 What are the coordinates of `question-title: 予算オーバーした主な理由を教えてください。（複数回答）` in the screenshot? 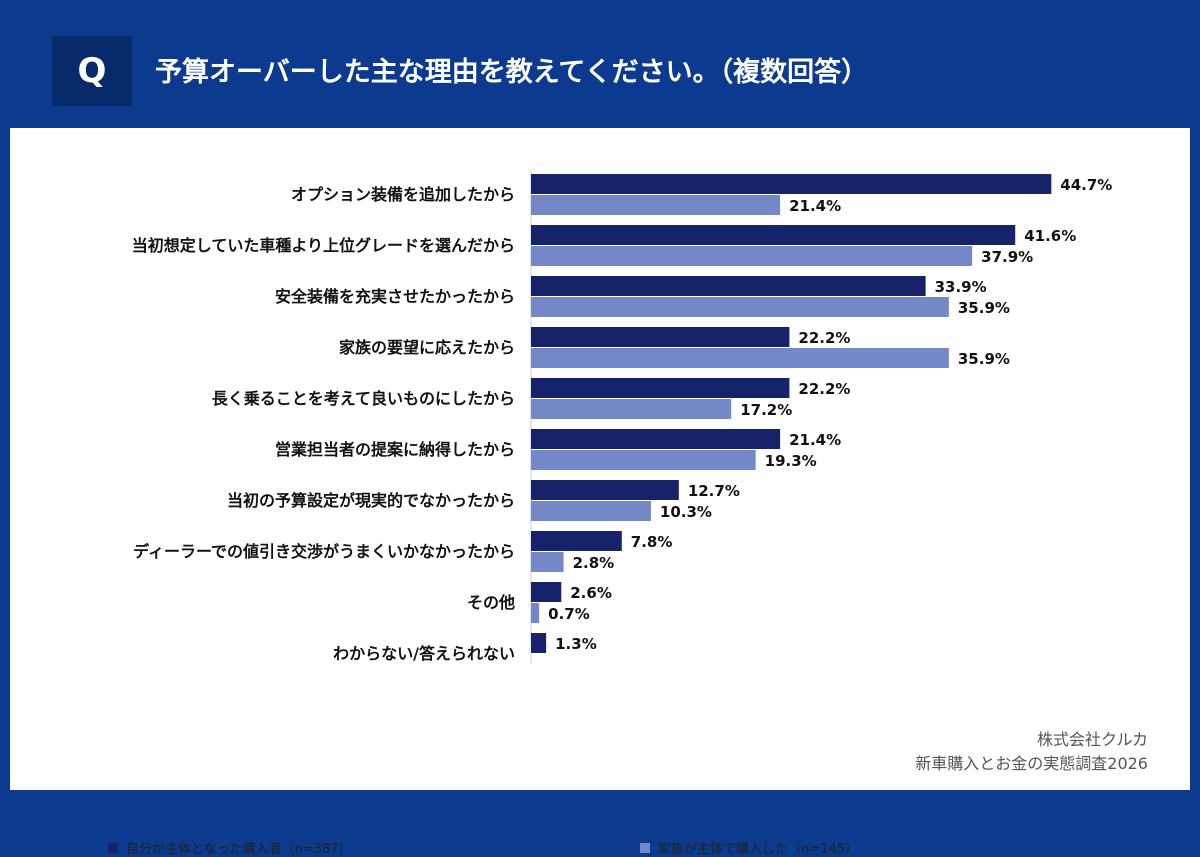 It's located at (512, 72).